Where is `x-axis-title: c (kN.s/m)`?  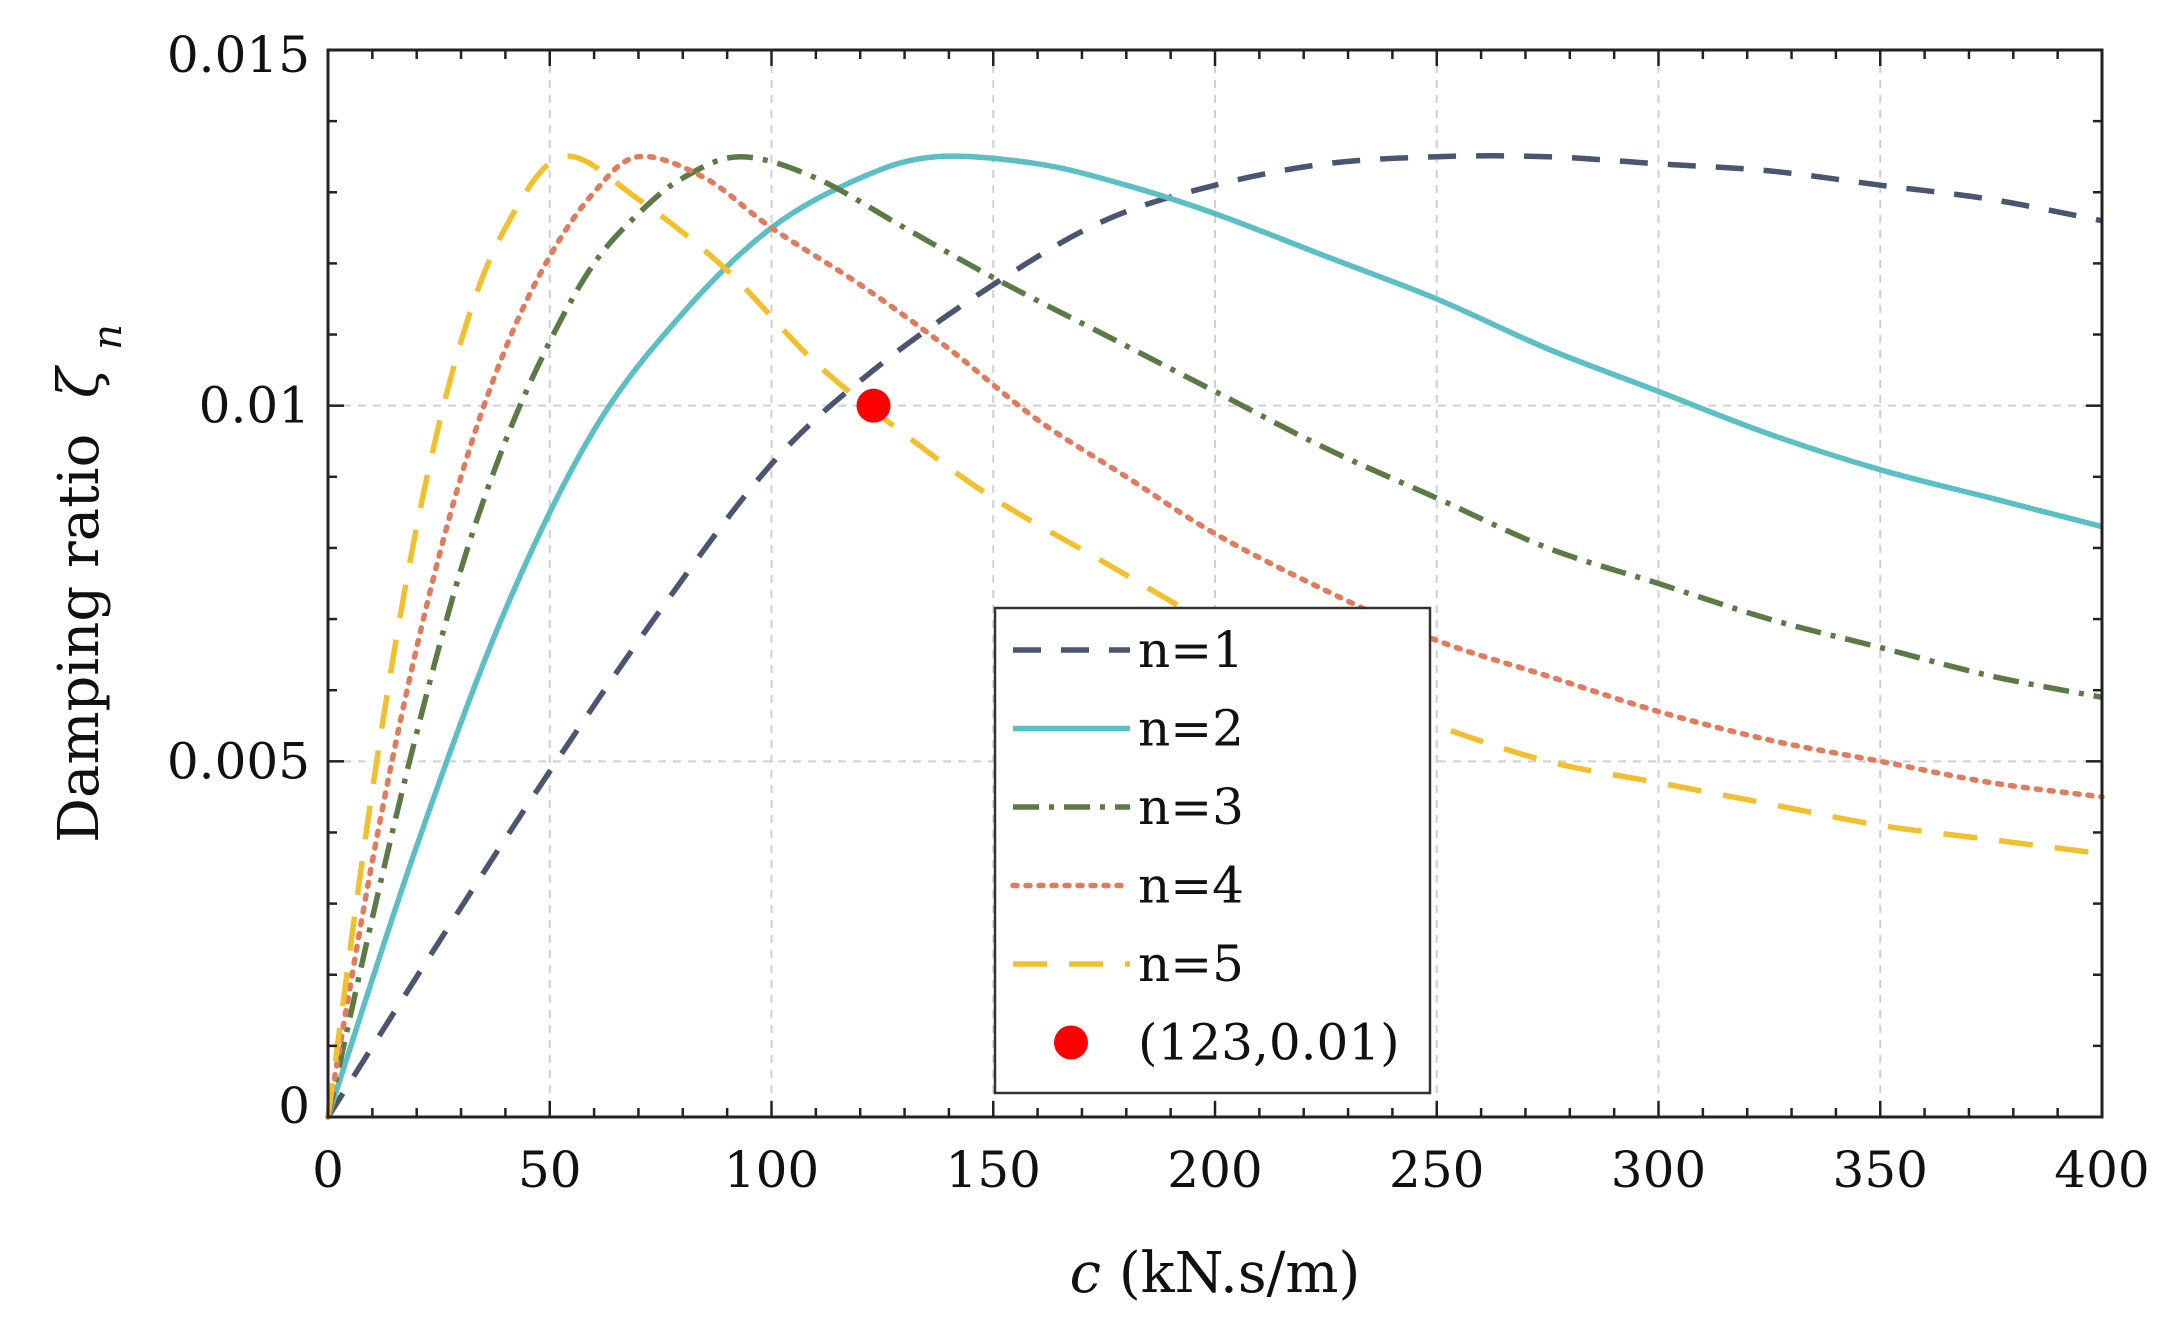
x-axis-title: c (kN.s/m) is located at coordinates (1215, 1273).